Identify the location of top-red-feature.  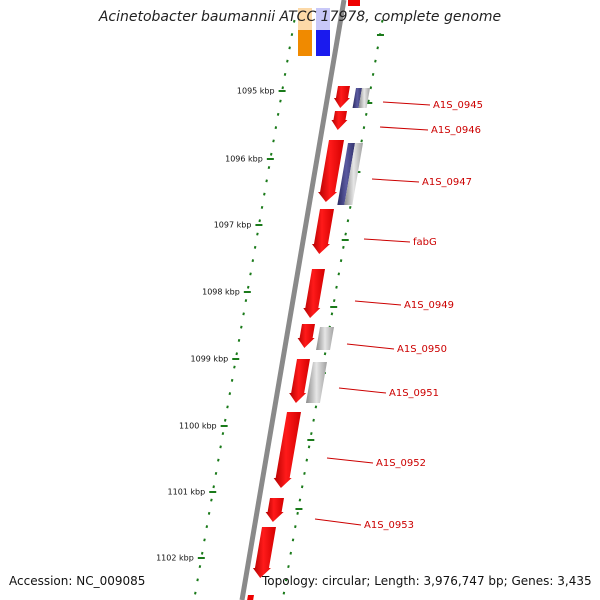
(354, 3).